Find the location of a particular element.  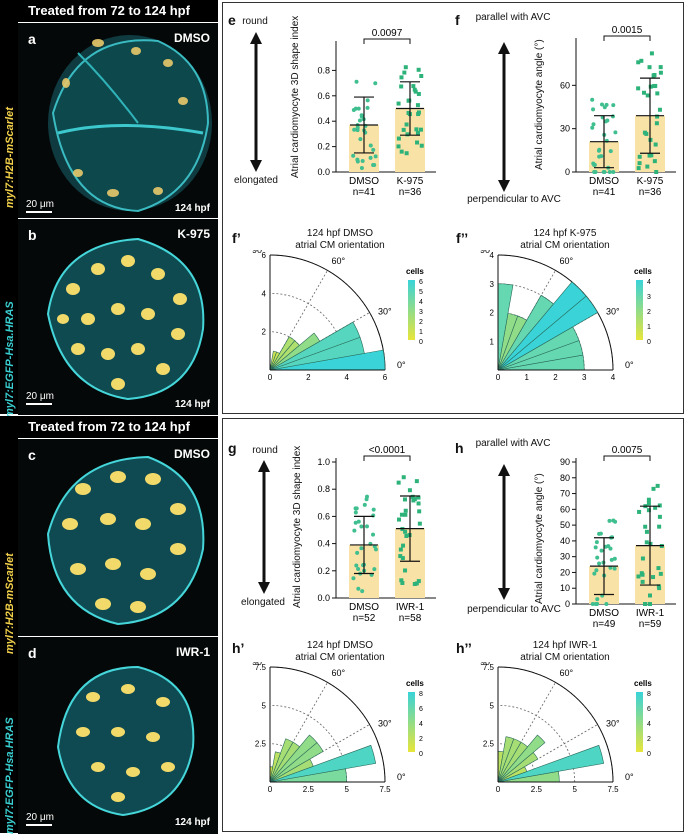

panel-letter-g: g is located at coordinates (232, 448).